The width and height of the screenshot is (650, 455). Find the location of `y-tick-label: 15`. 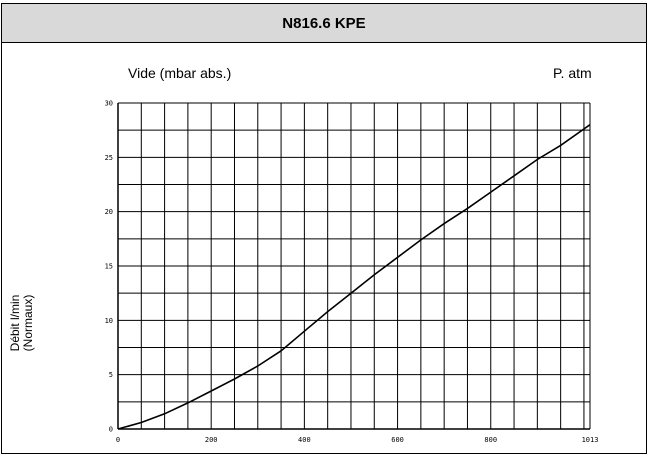

y-tick-label: 15 is located at coordinates (109, 267).